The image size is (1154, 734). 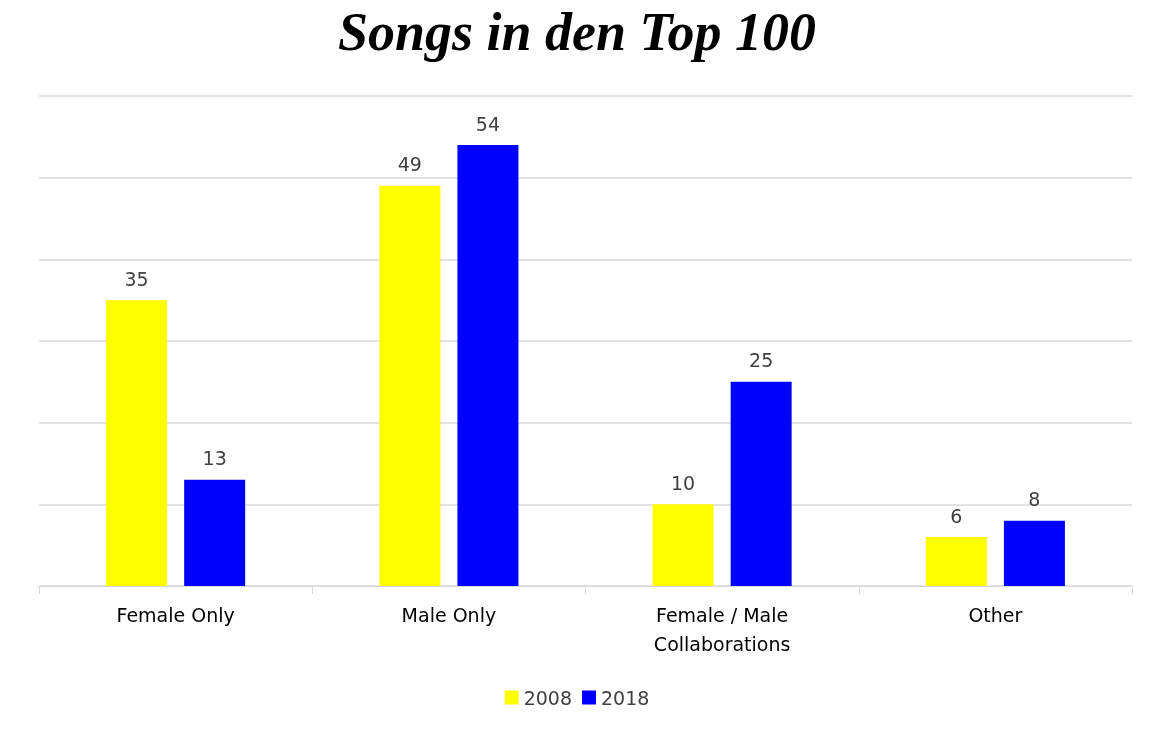 I want to click on x-tick-label: Female Only, so click(x=175, y=614).